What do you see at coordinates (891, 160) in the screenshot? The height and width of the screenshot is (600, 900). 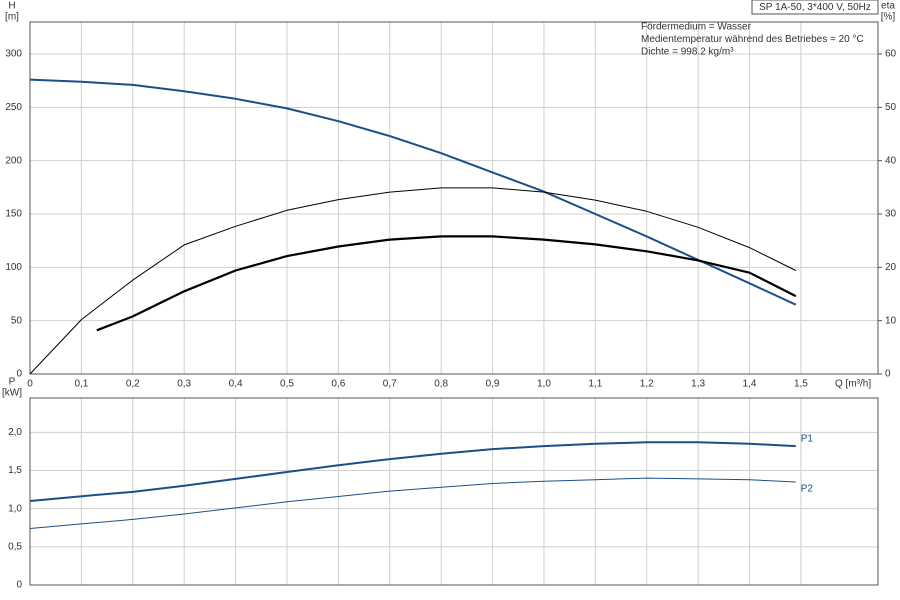 I see `y2-tick-label: 40` at bounding box center [891, 160].